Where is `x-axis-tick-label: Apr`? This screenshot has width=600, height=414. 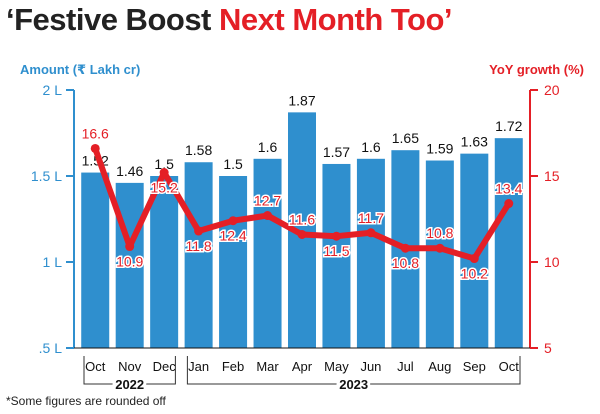 x-axis-tick-label: Apr is located at coordinates (302, 366).